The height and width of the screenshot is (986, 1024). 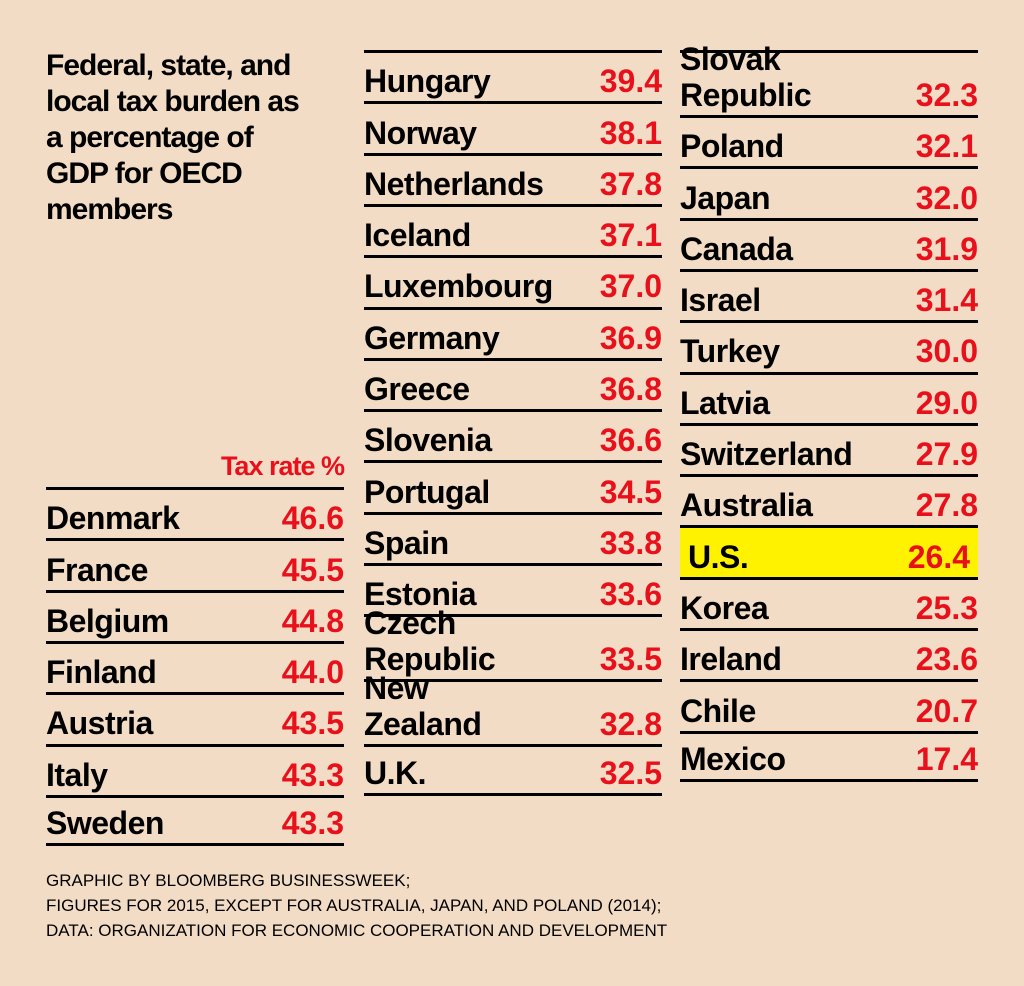 What do you see at coordinates (724, 607) in the screenshot?
I see `country-name: Korea` at bounding box center [724, 607].